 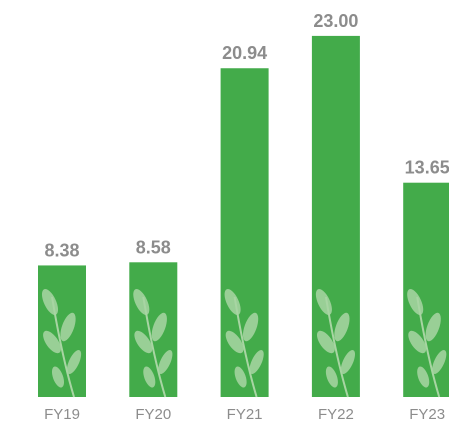 What do you see at coordinates (245, 414) in the screenshot?
I see `x-tick-label: FY21` at bounding box center [245, 414].